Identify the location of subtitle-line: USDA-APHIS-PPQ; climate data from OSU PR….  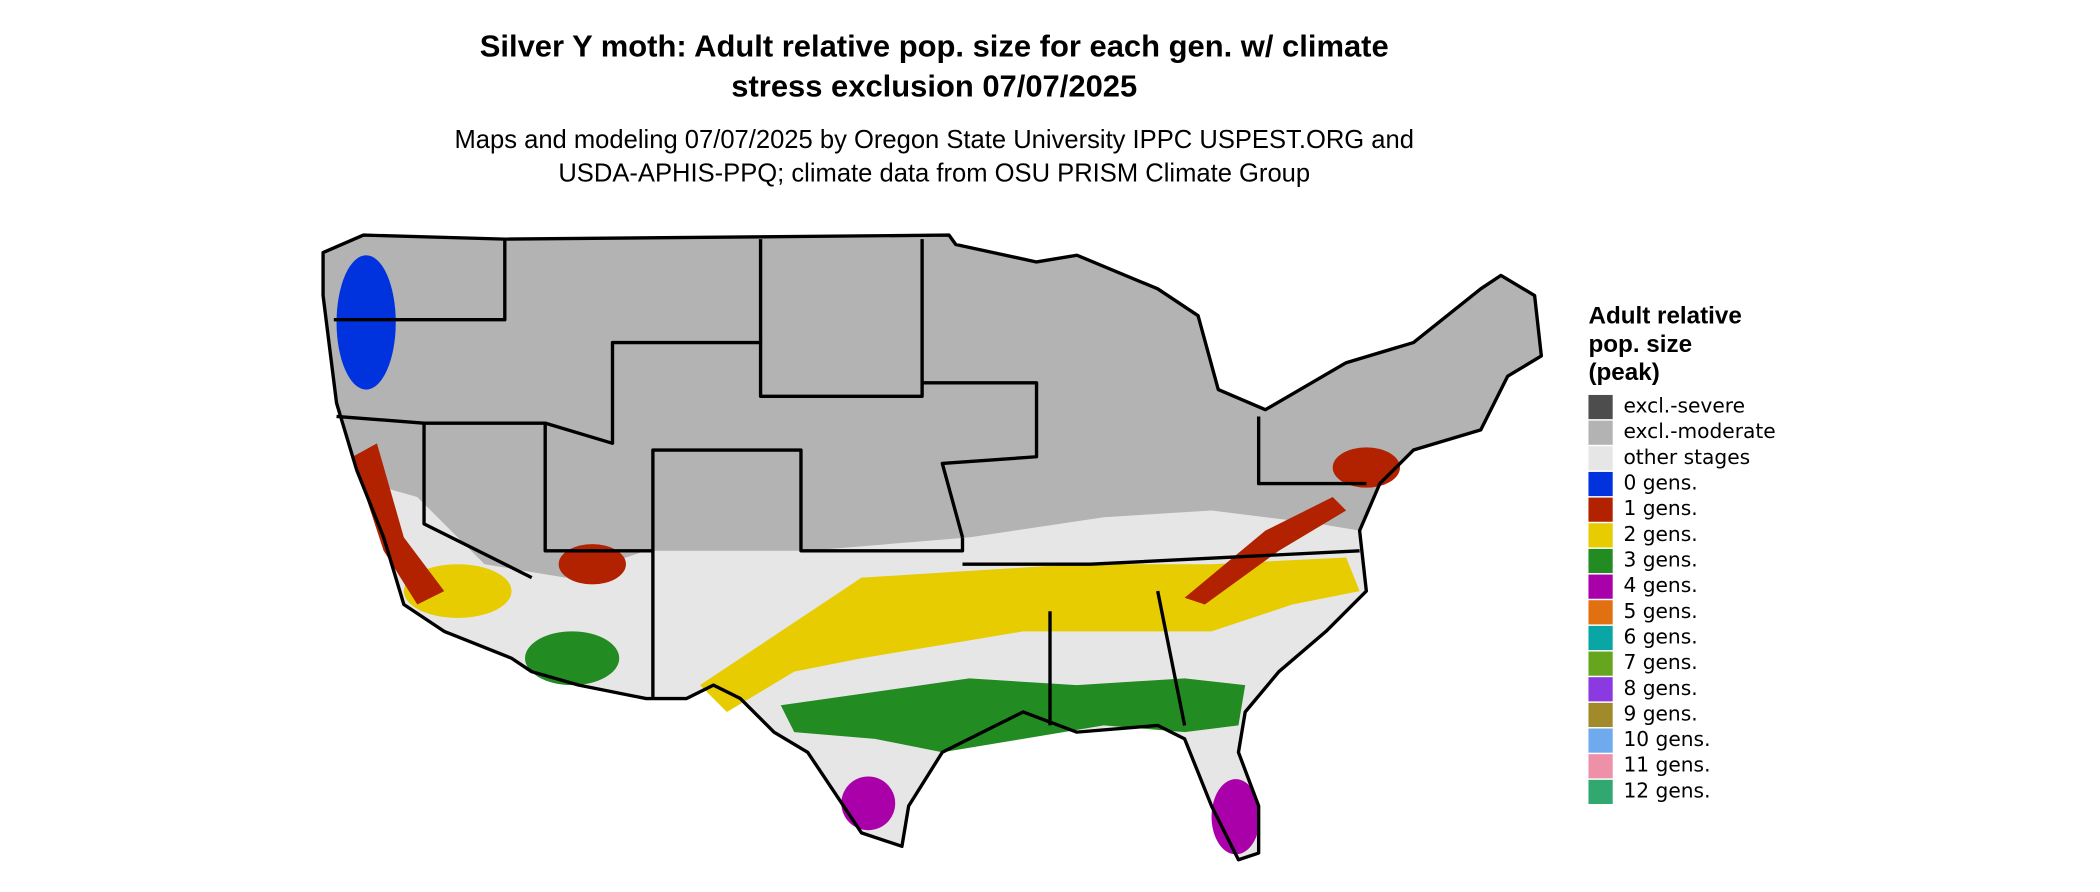
(934, 173).